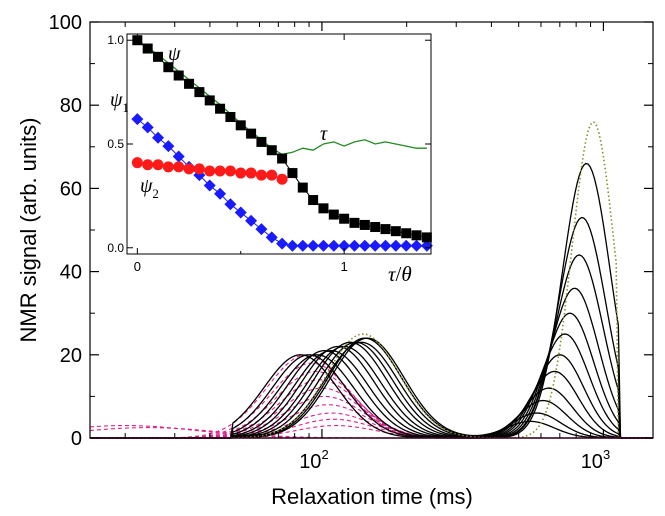 Image resolution: width=665 pixels, height=516 pixels. Describe the element at coordinates (71, 189) in the screenshot. I see `main-y-tick-label: 60` at that location.